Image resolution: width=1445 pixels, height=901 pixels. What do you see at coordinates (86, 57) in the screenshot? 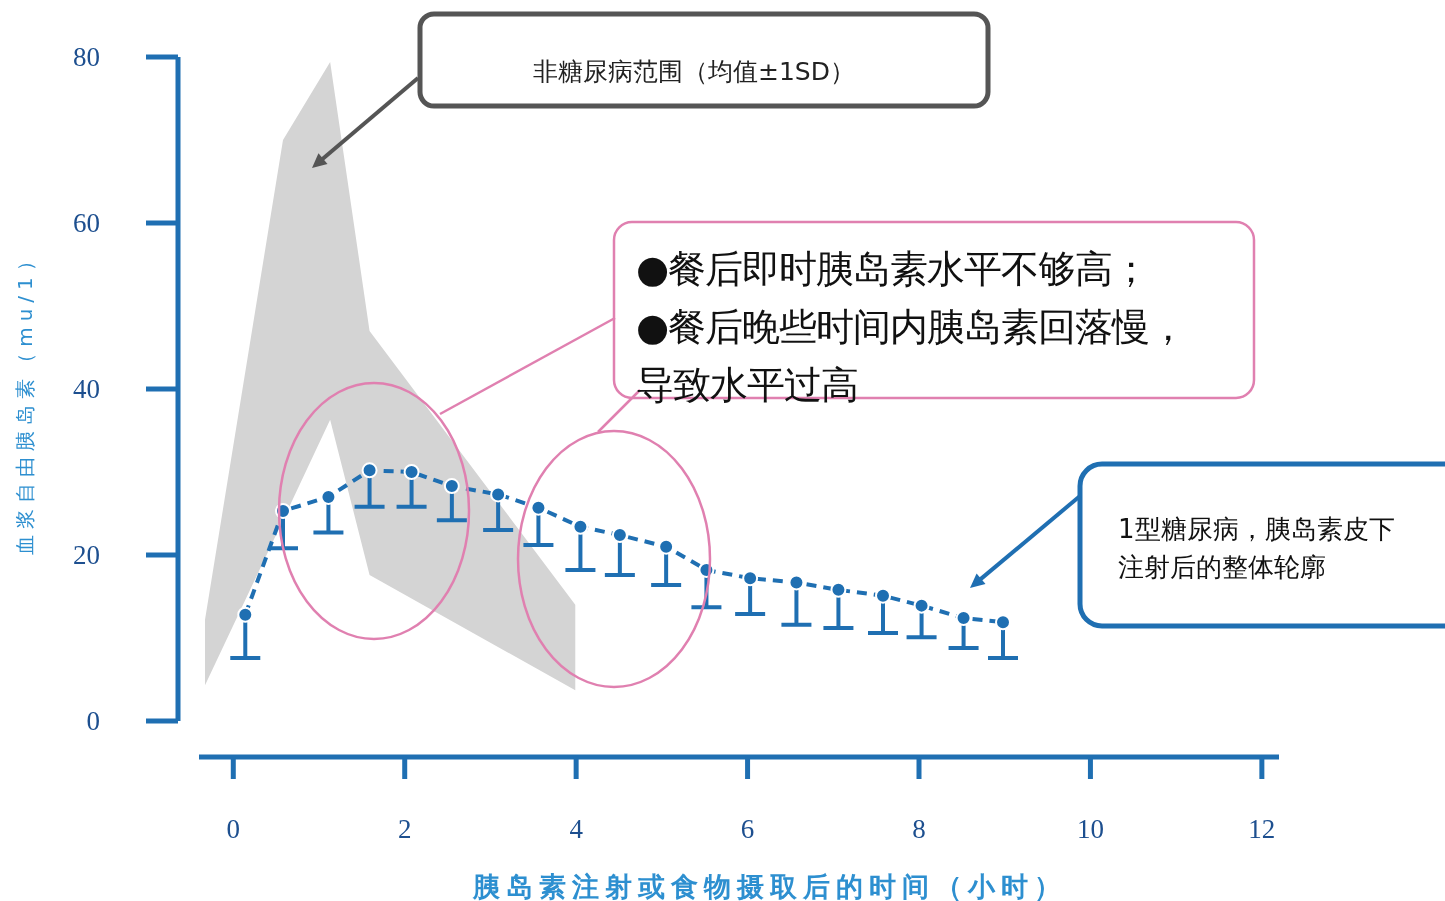
I see `y-tick-label: 80` at bounding box center [86, 57].